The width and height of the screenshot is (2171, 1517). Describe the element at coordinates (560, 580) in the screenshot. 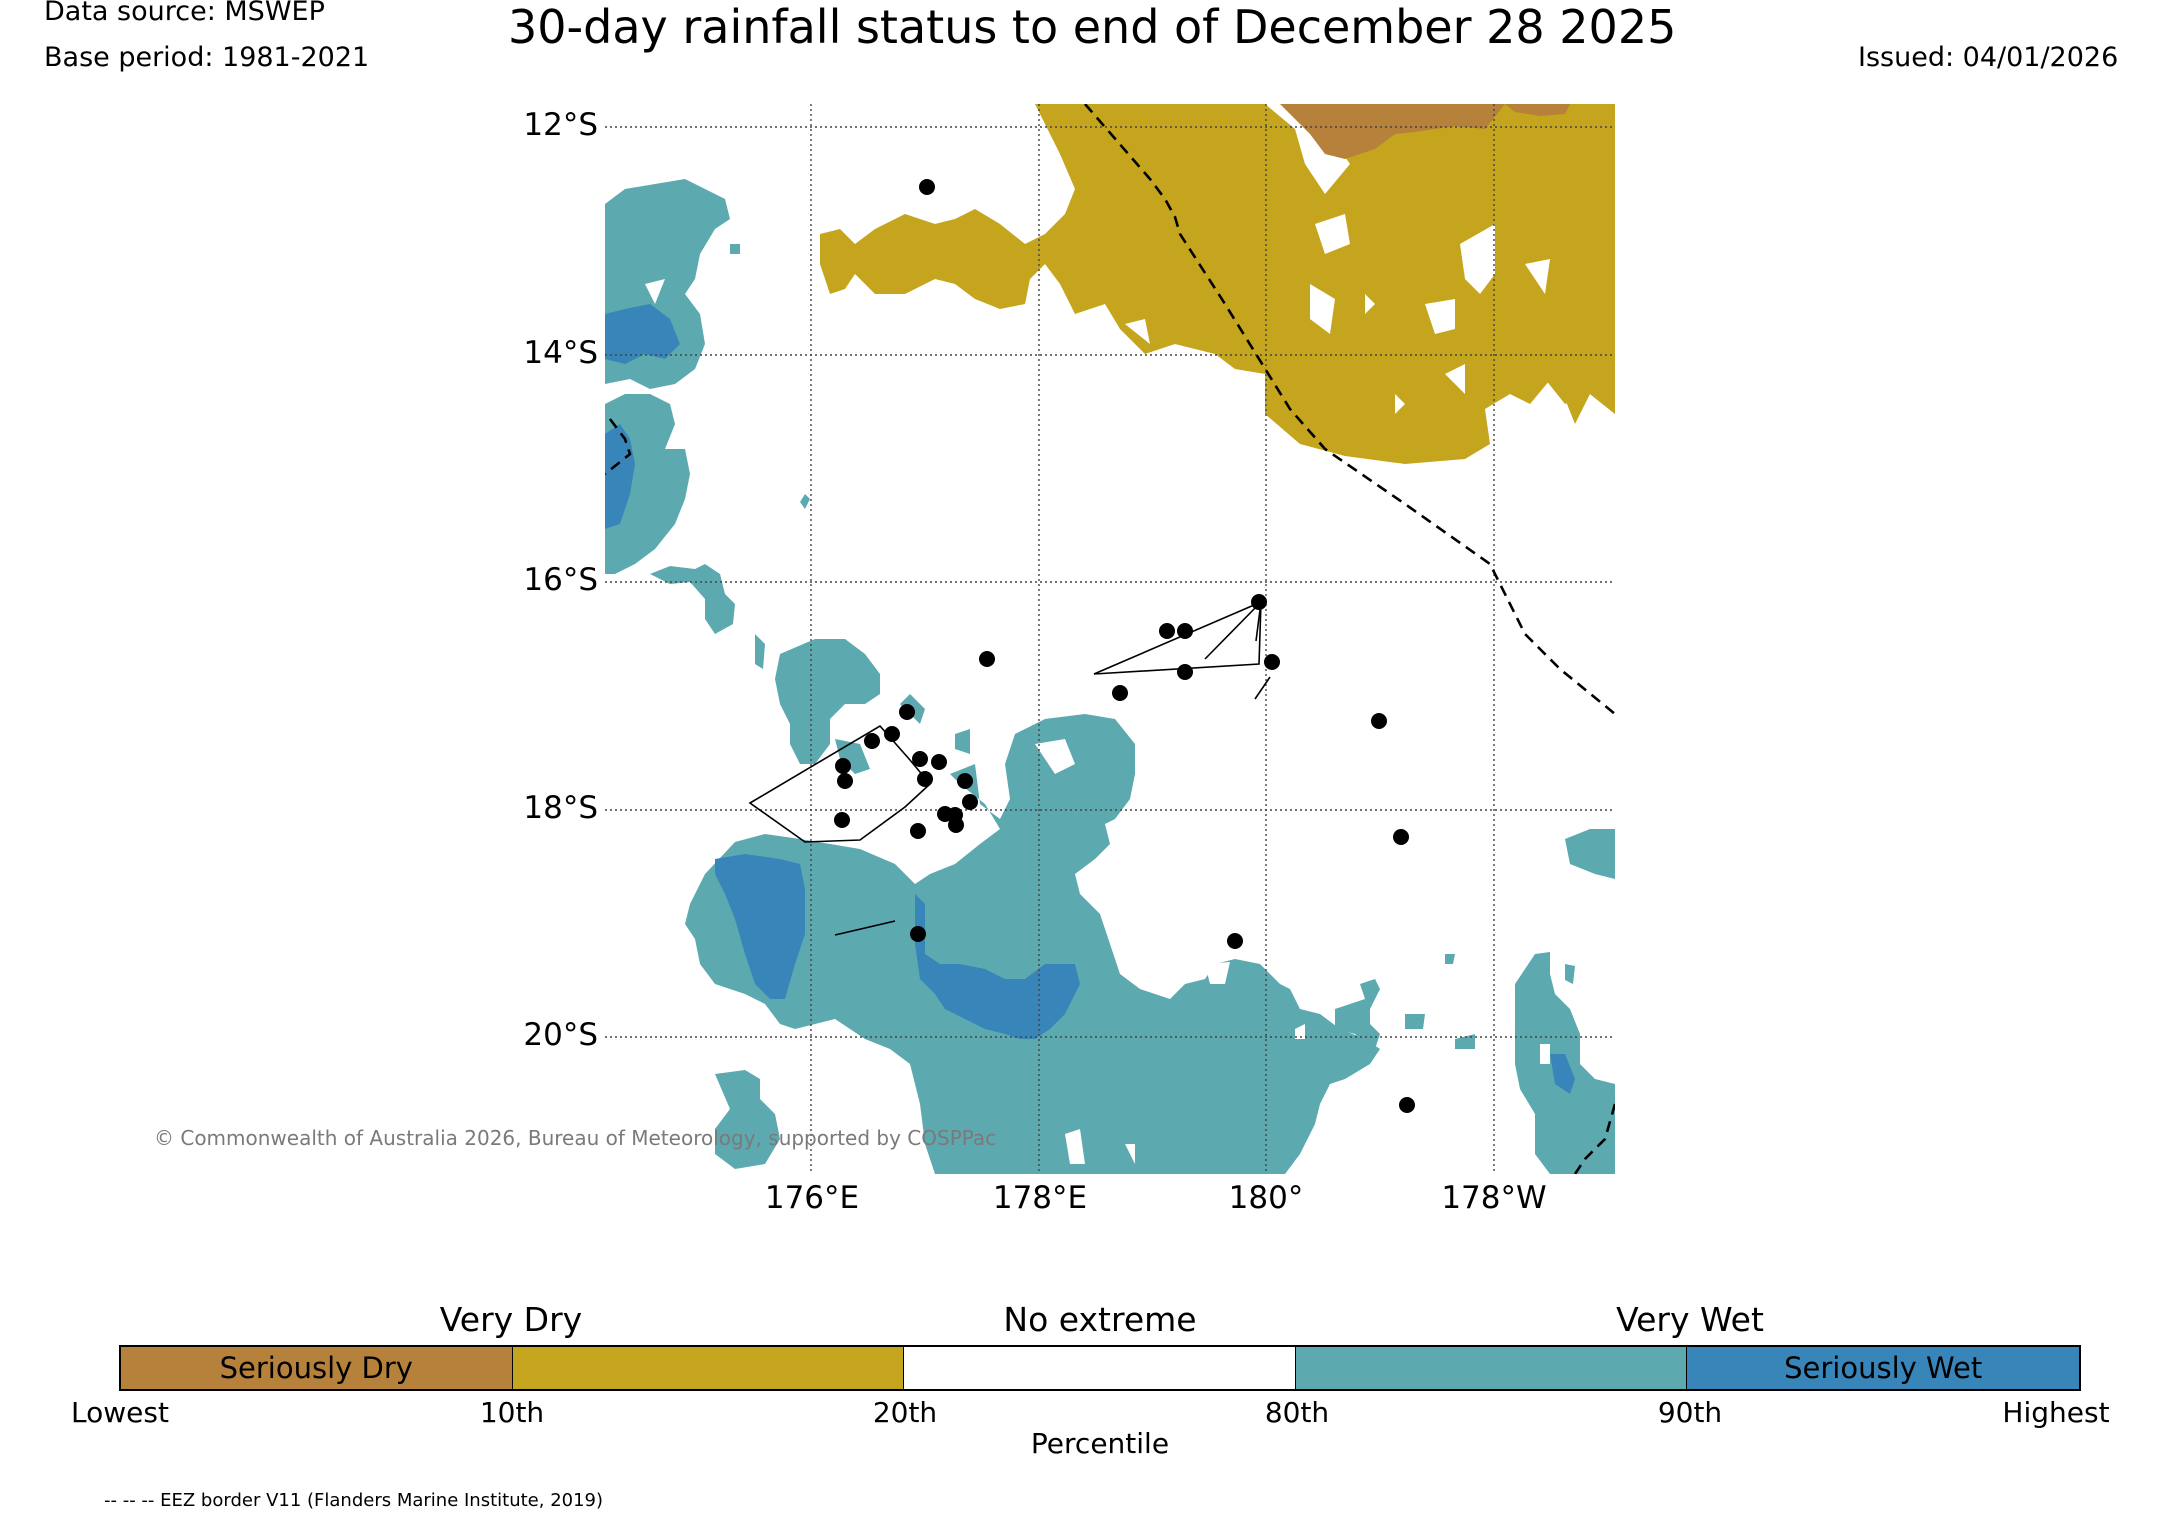

I see `lat-label-16s: 16°S` at that location.